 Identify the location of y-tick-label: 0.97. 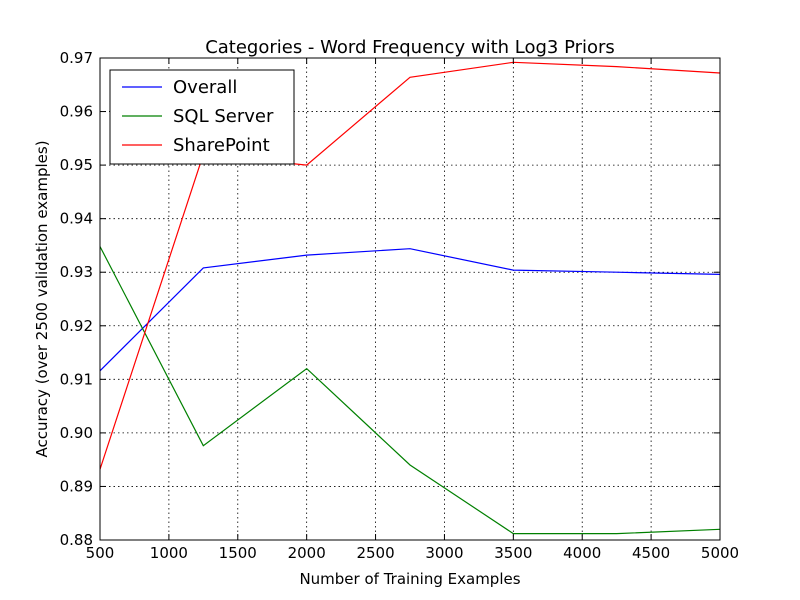
(76, 58).